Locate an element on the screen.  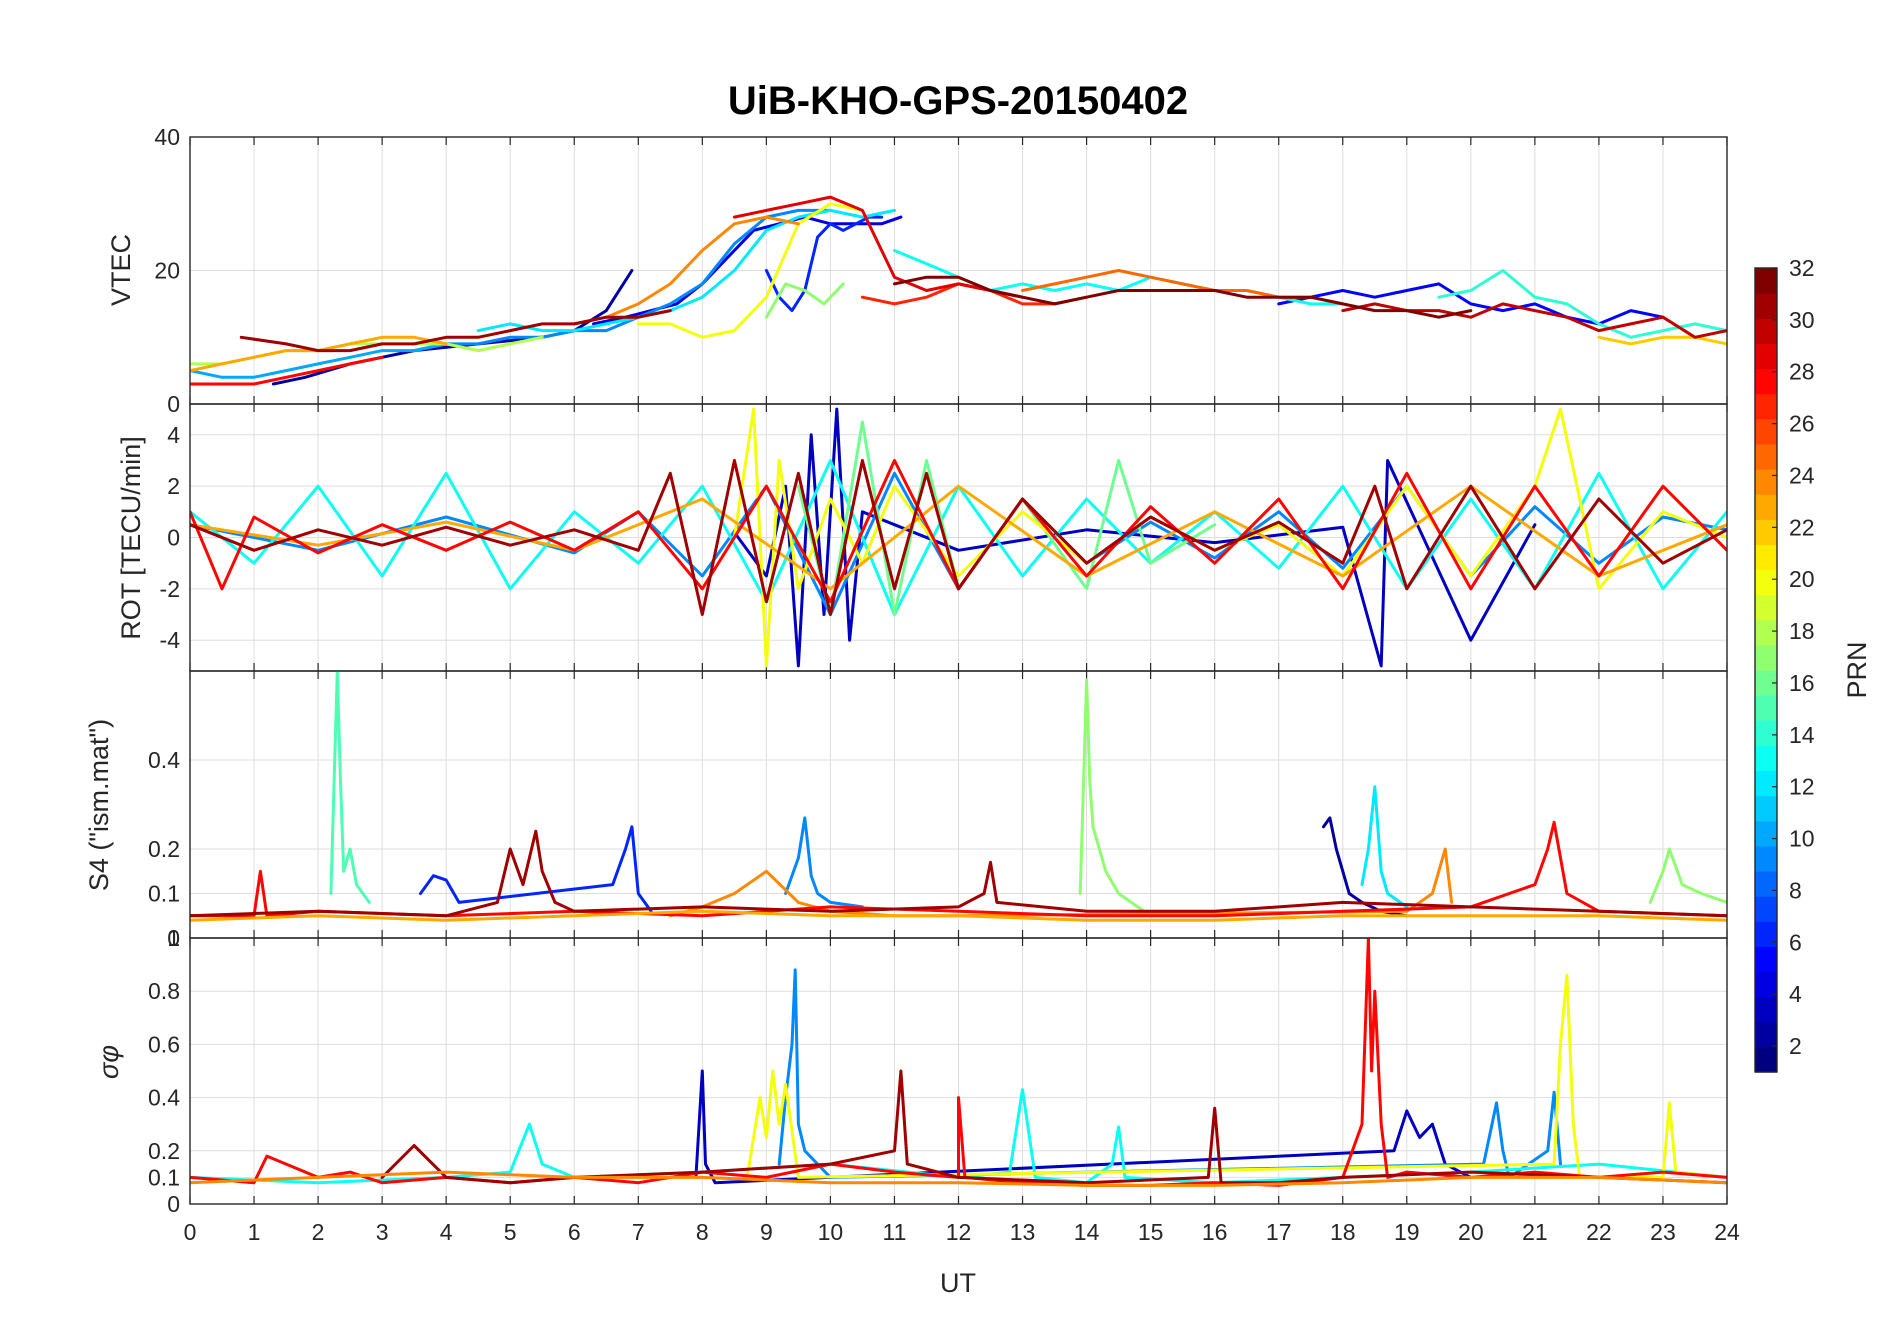
colorbar-tick-label: 22 is located at coordinates (1802, 527).